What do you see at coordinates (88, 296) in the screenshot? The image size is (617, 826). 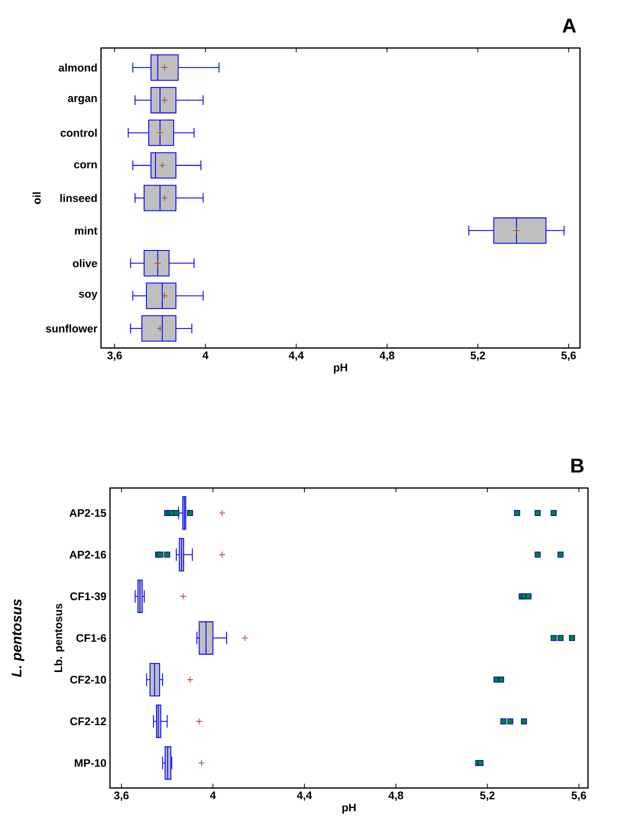 I see `y-tick-label: soy` at bounding box center [88, 296].